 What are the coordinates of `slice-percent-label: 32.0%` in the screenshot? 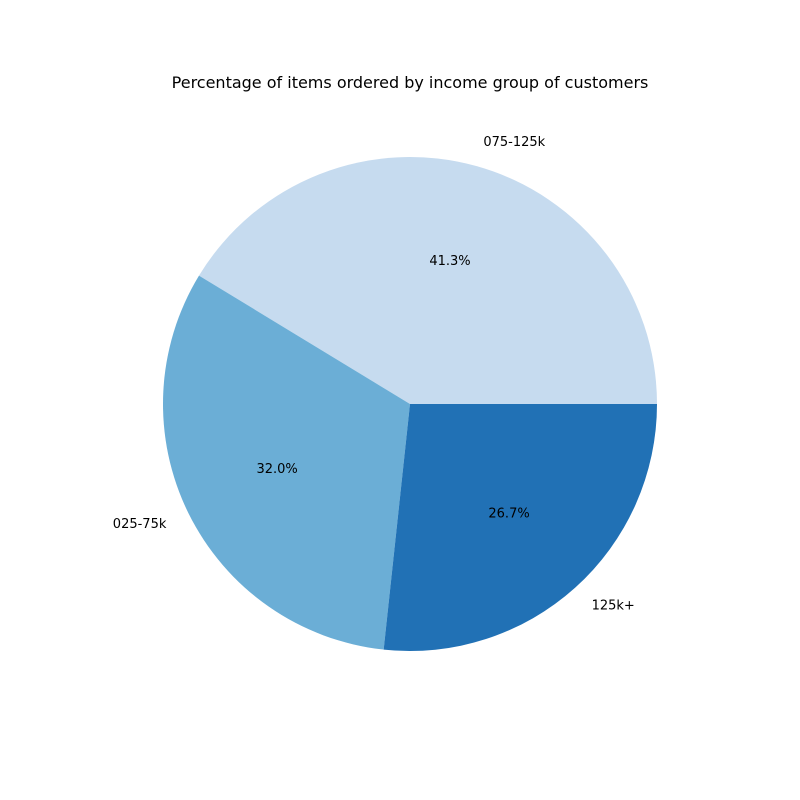 It's located at (276, 469).